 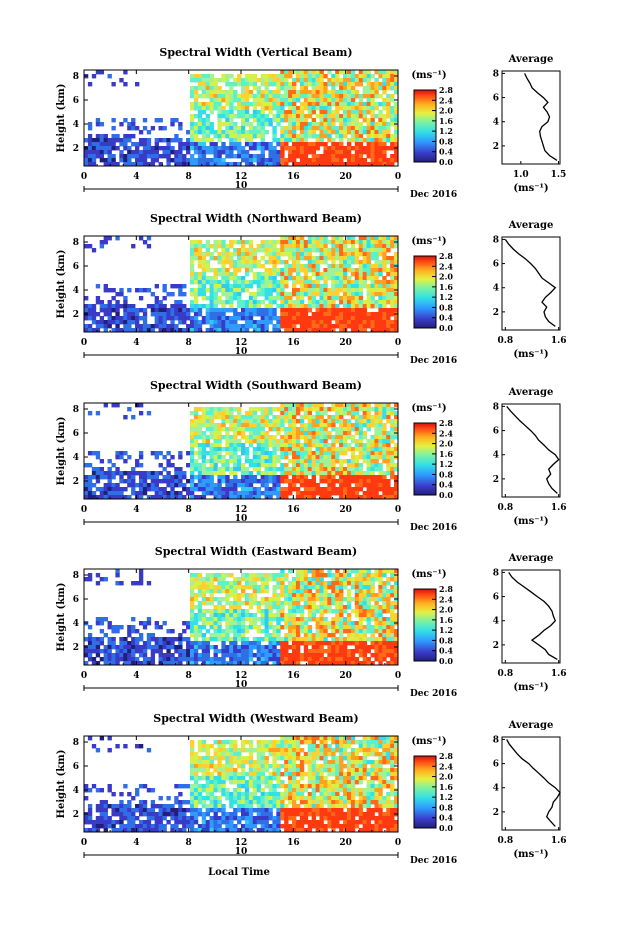 I want to click on profile-x-tick-label: 1.5, so click(x=559, y=175).